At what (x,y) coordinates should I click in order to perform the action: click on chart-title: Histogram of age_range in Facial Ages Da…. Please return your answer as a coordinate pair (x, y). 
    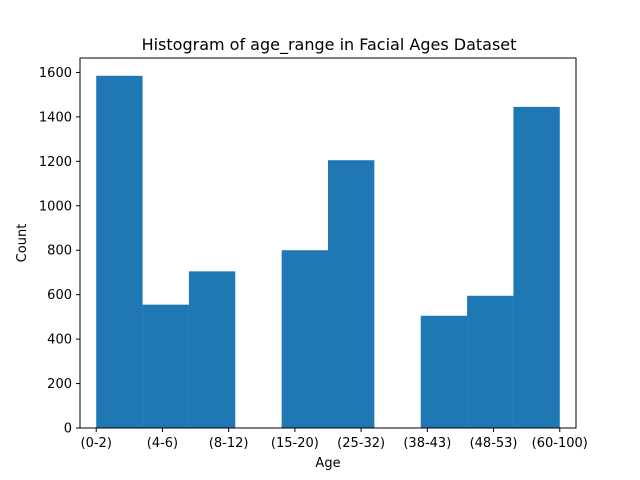
    Looking at the image, I should click on (329, 45).